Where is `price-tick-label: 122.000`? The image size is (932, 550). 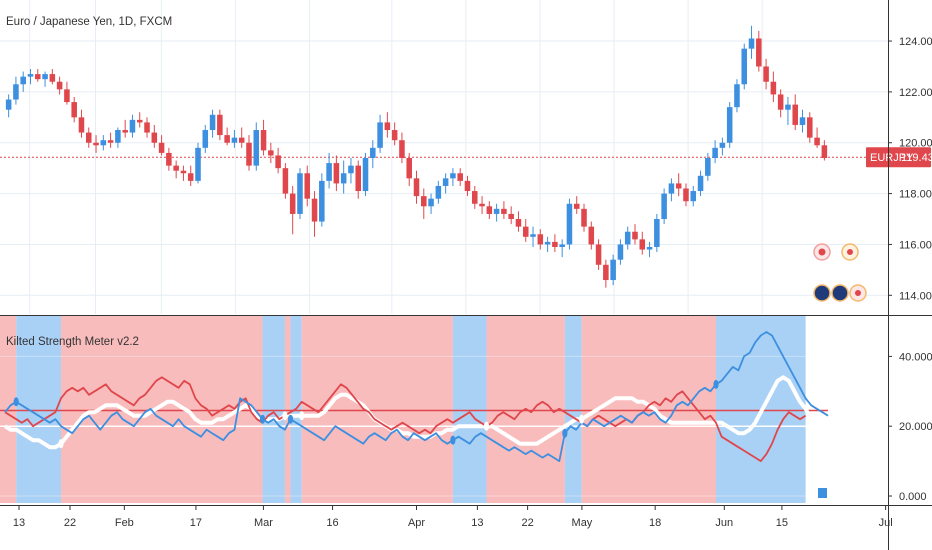 price-tick-label: 122.000 is located at coordinates (915, 93).